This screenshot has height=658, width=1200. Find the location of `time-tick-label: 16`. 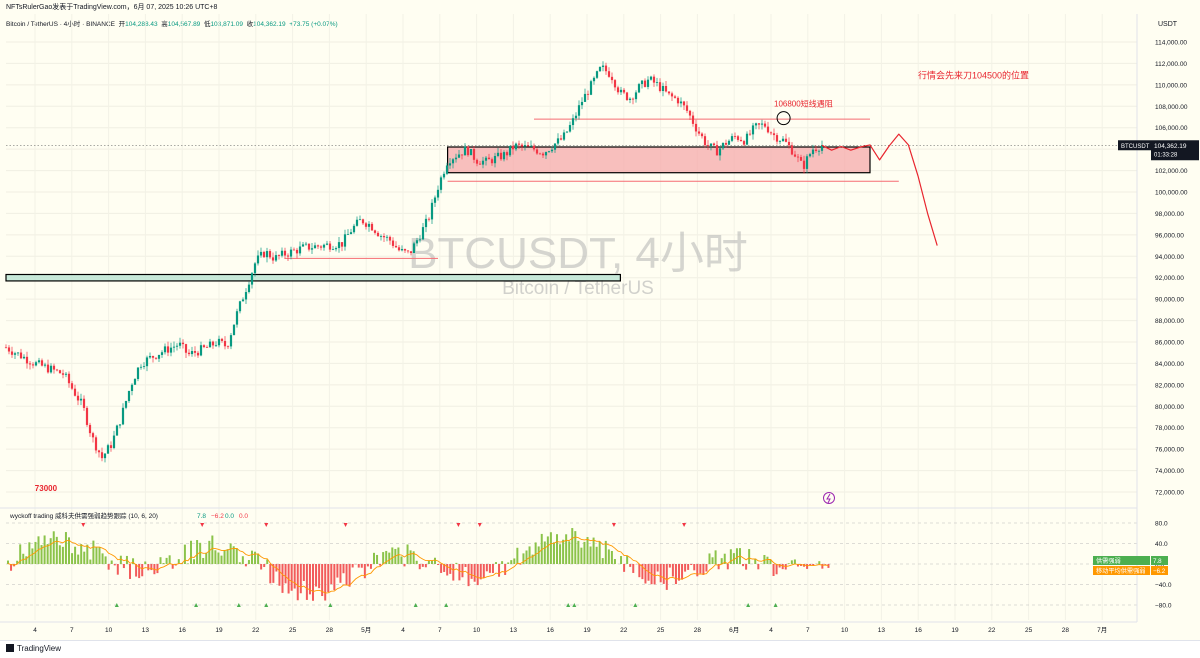

time-tick-label: 16 is located at coordinates (919, 630).